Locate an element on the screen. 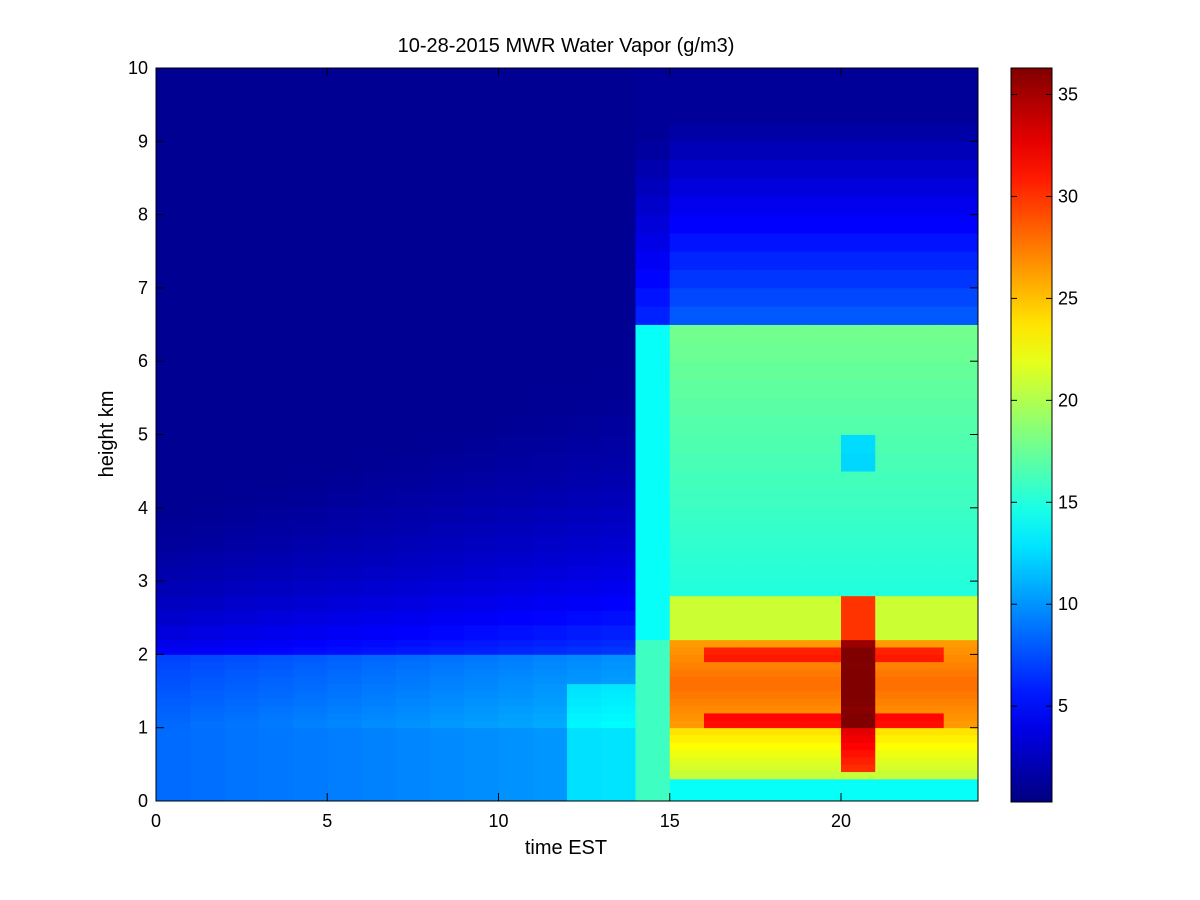  y-tick-label: 10 is located at coordinates (138, 68).